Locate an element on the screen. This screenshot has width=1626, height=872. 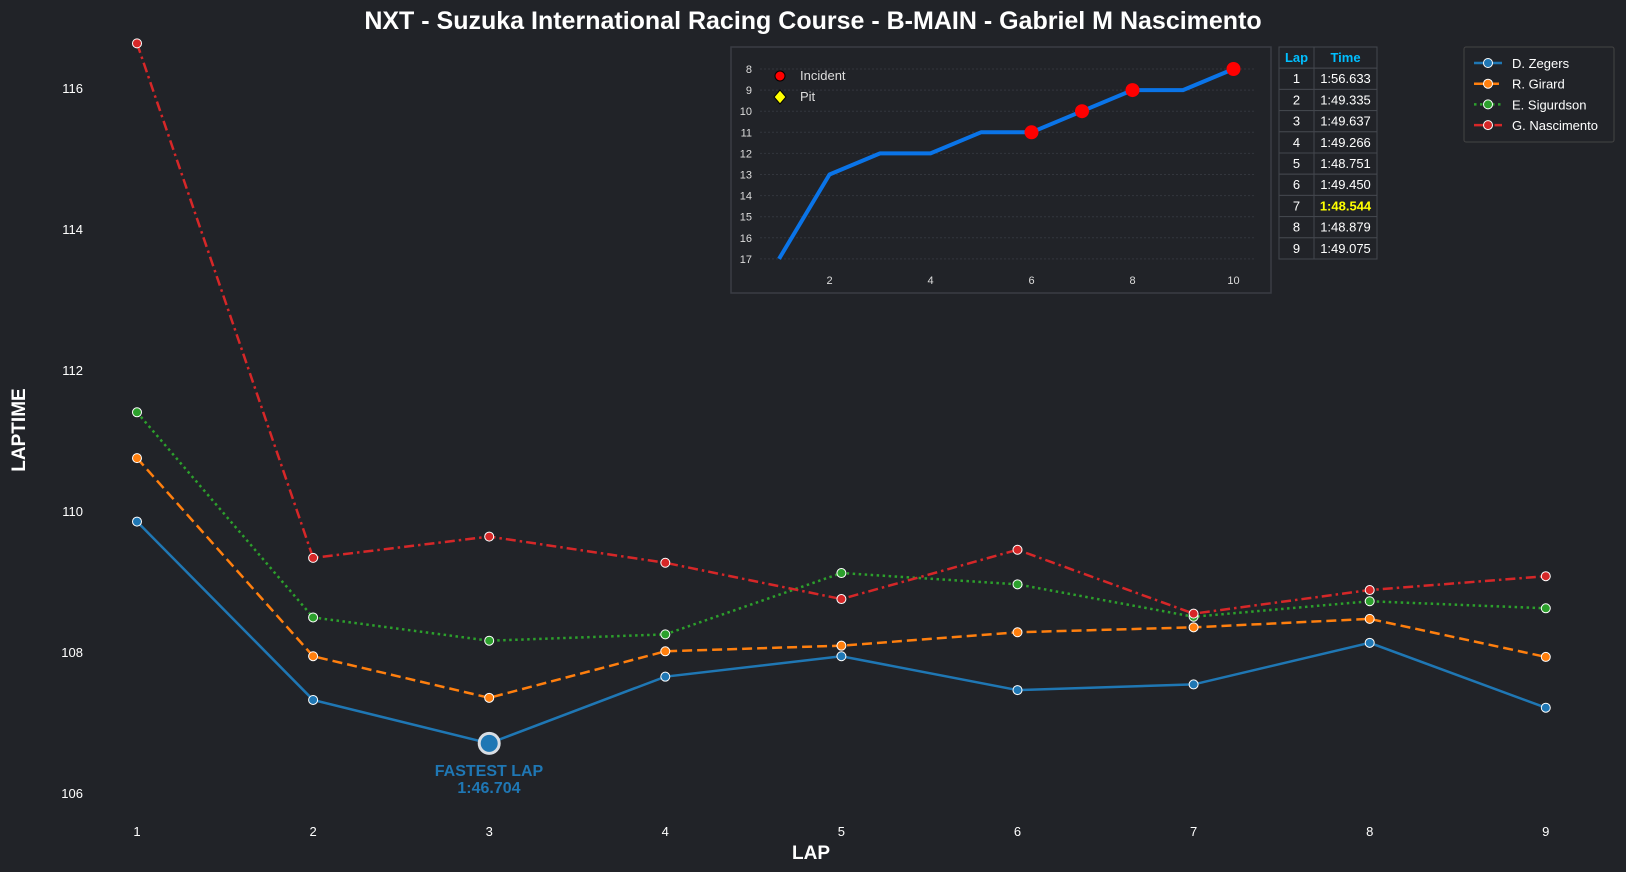
table-time: 1:49.335 is located at coordinates (1345, 99).